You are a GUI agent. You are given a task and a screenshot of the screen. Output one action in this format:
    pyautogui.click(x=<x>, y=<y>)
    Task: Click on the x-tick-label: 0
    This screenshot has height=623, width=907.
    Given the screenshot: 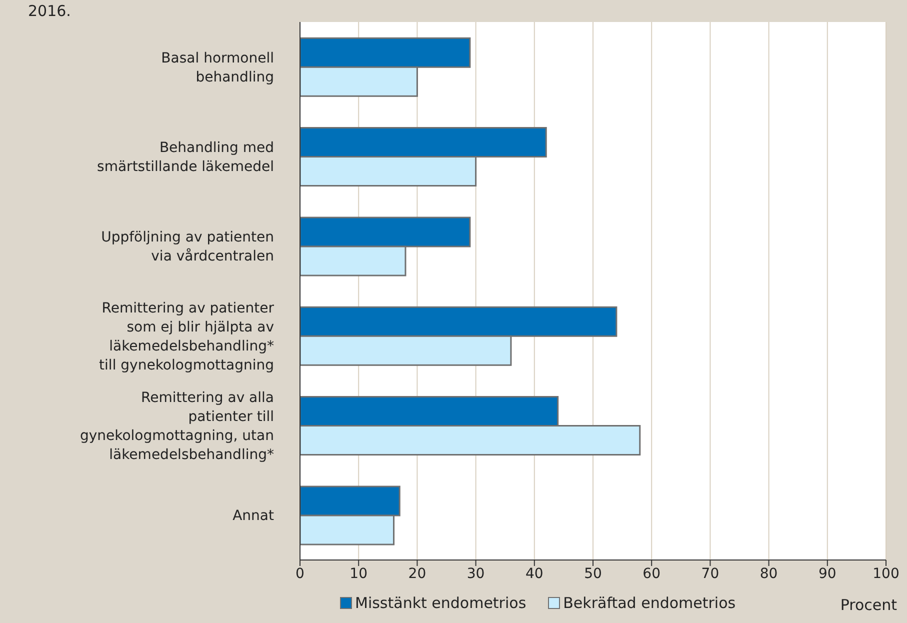 What is the action you would take?
    pyautogui.click(x=300, y=574)
    